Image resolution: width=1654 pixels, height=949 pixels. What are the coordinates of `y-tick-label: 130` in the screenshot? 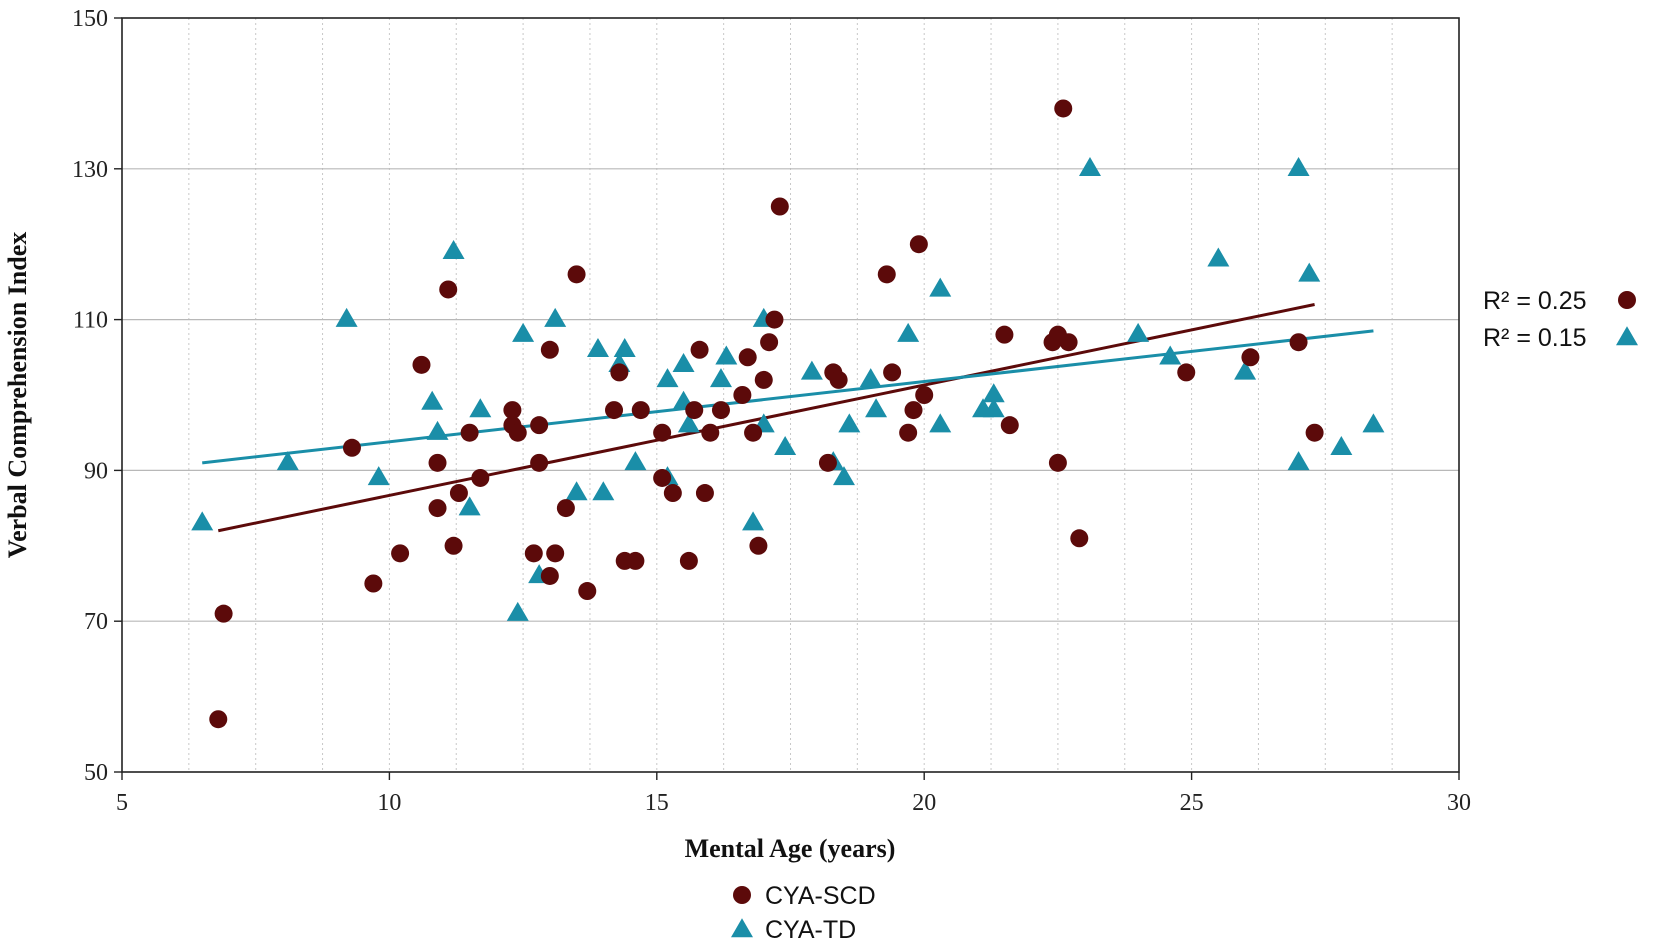 It's located at (90, 170).